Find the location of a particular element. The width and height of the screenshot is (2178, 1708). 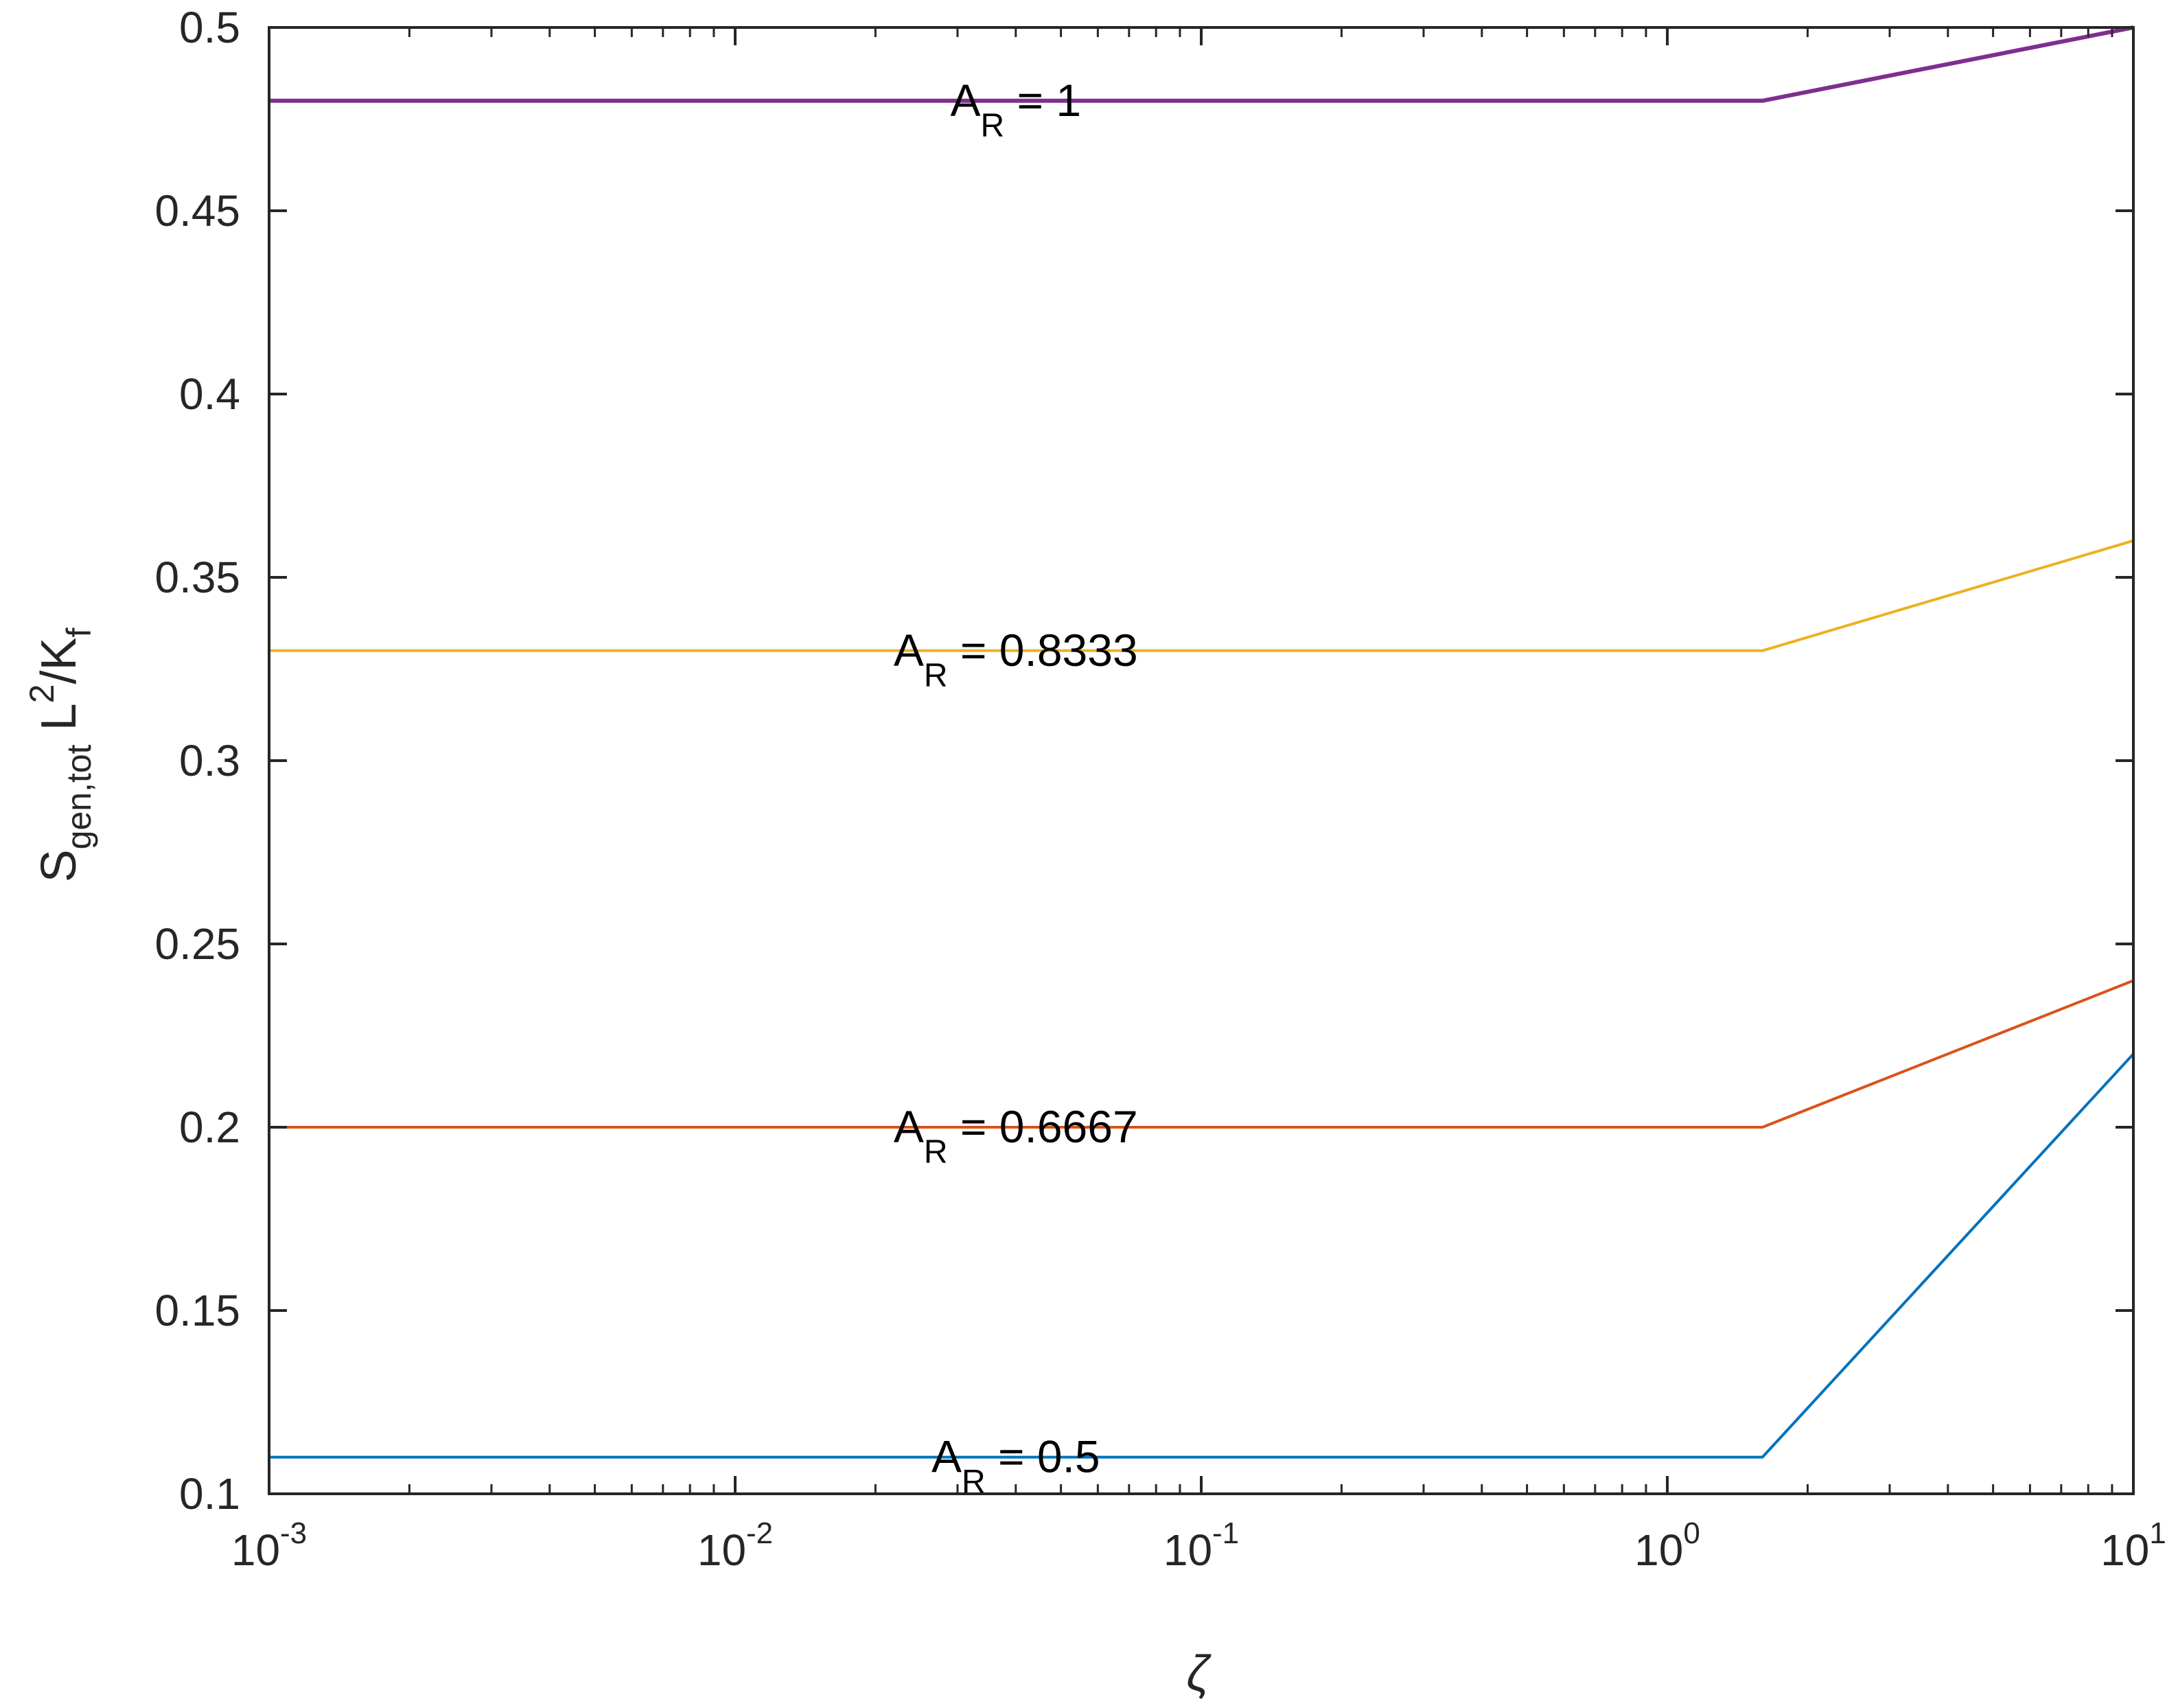

y-tick-label-2: 0.2 is located at coordinates (209, 1128).